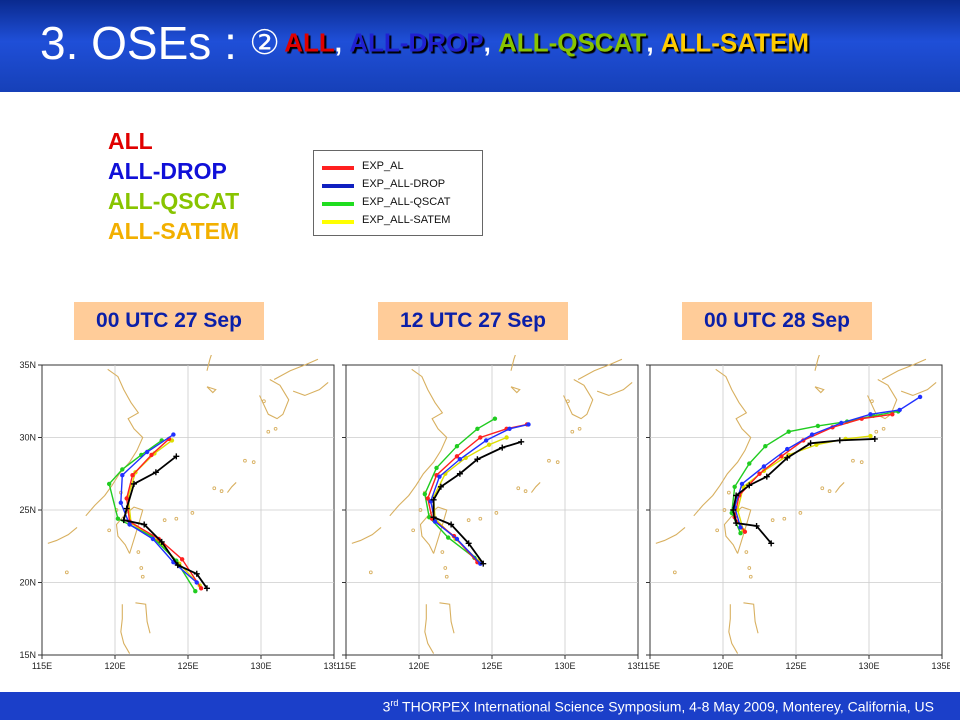  Describe the element at coordinates (173, 186) in the screenshot. I see `experiment-list: ALL ALL-DROP ALL-QSCAT ALL-SATEM` at that location.